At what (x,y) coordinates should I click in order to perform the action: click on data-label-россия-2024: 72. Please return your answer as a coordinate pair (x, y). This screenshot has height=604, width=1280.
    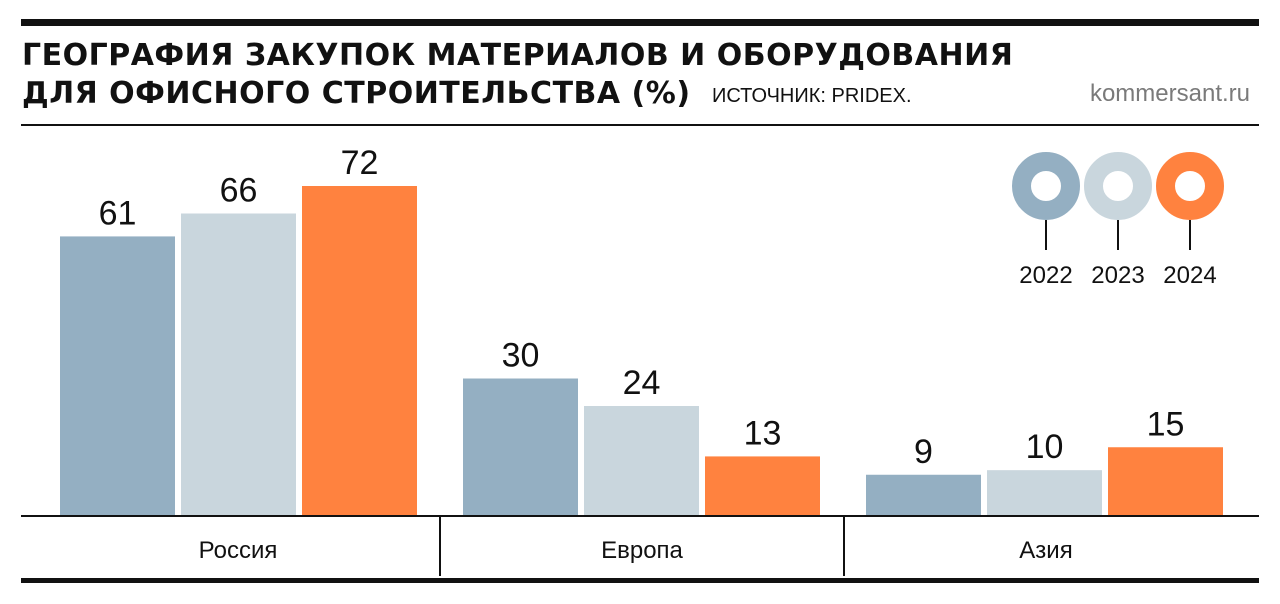
    Looking at the image, I should click on (360, 163).